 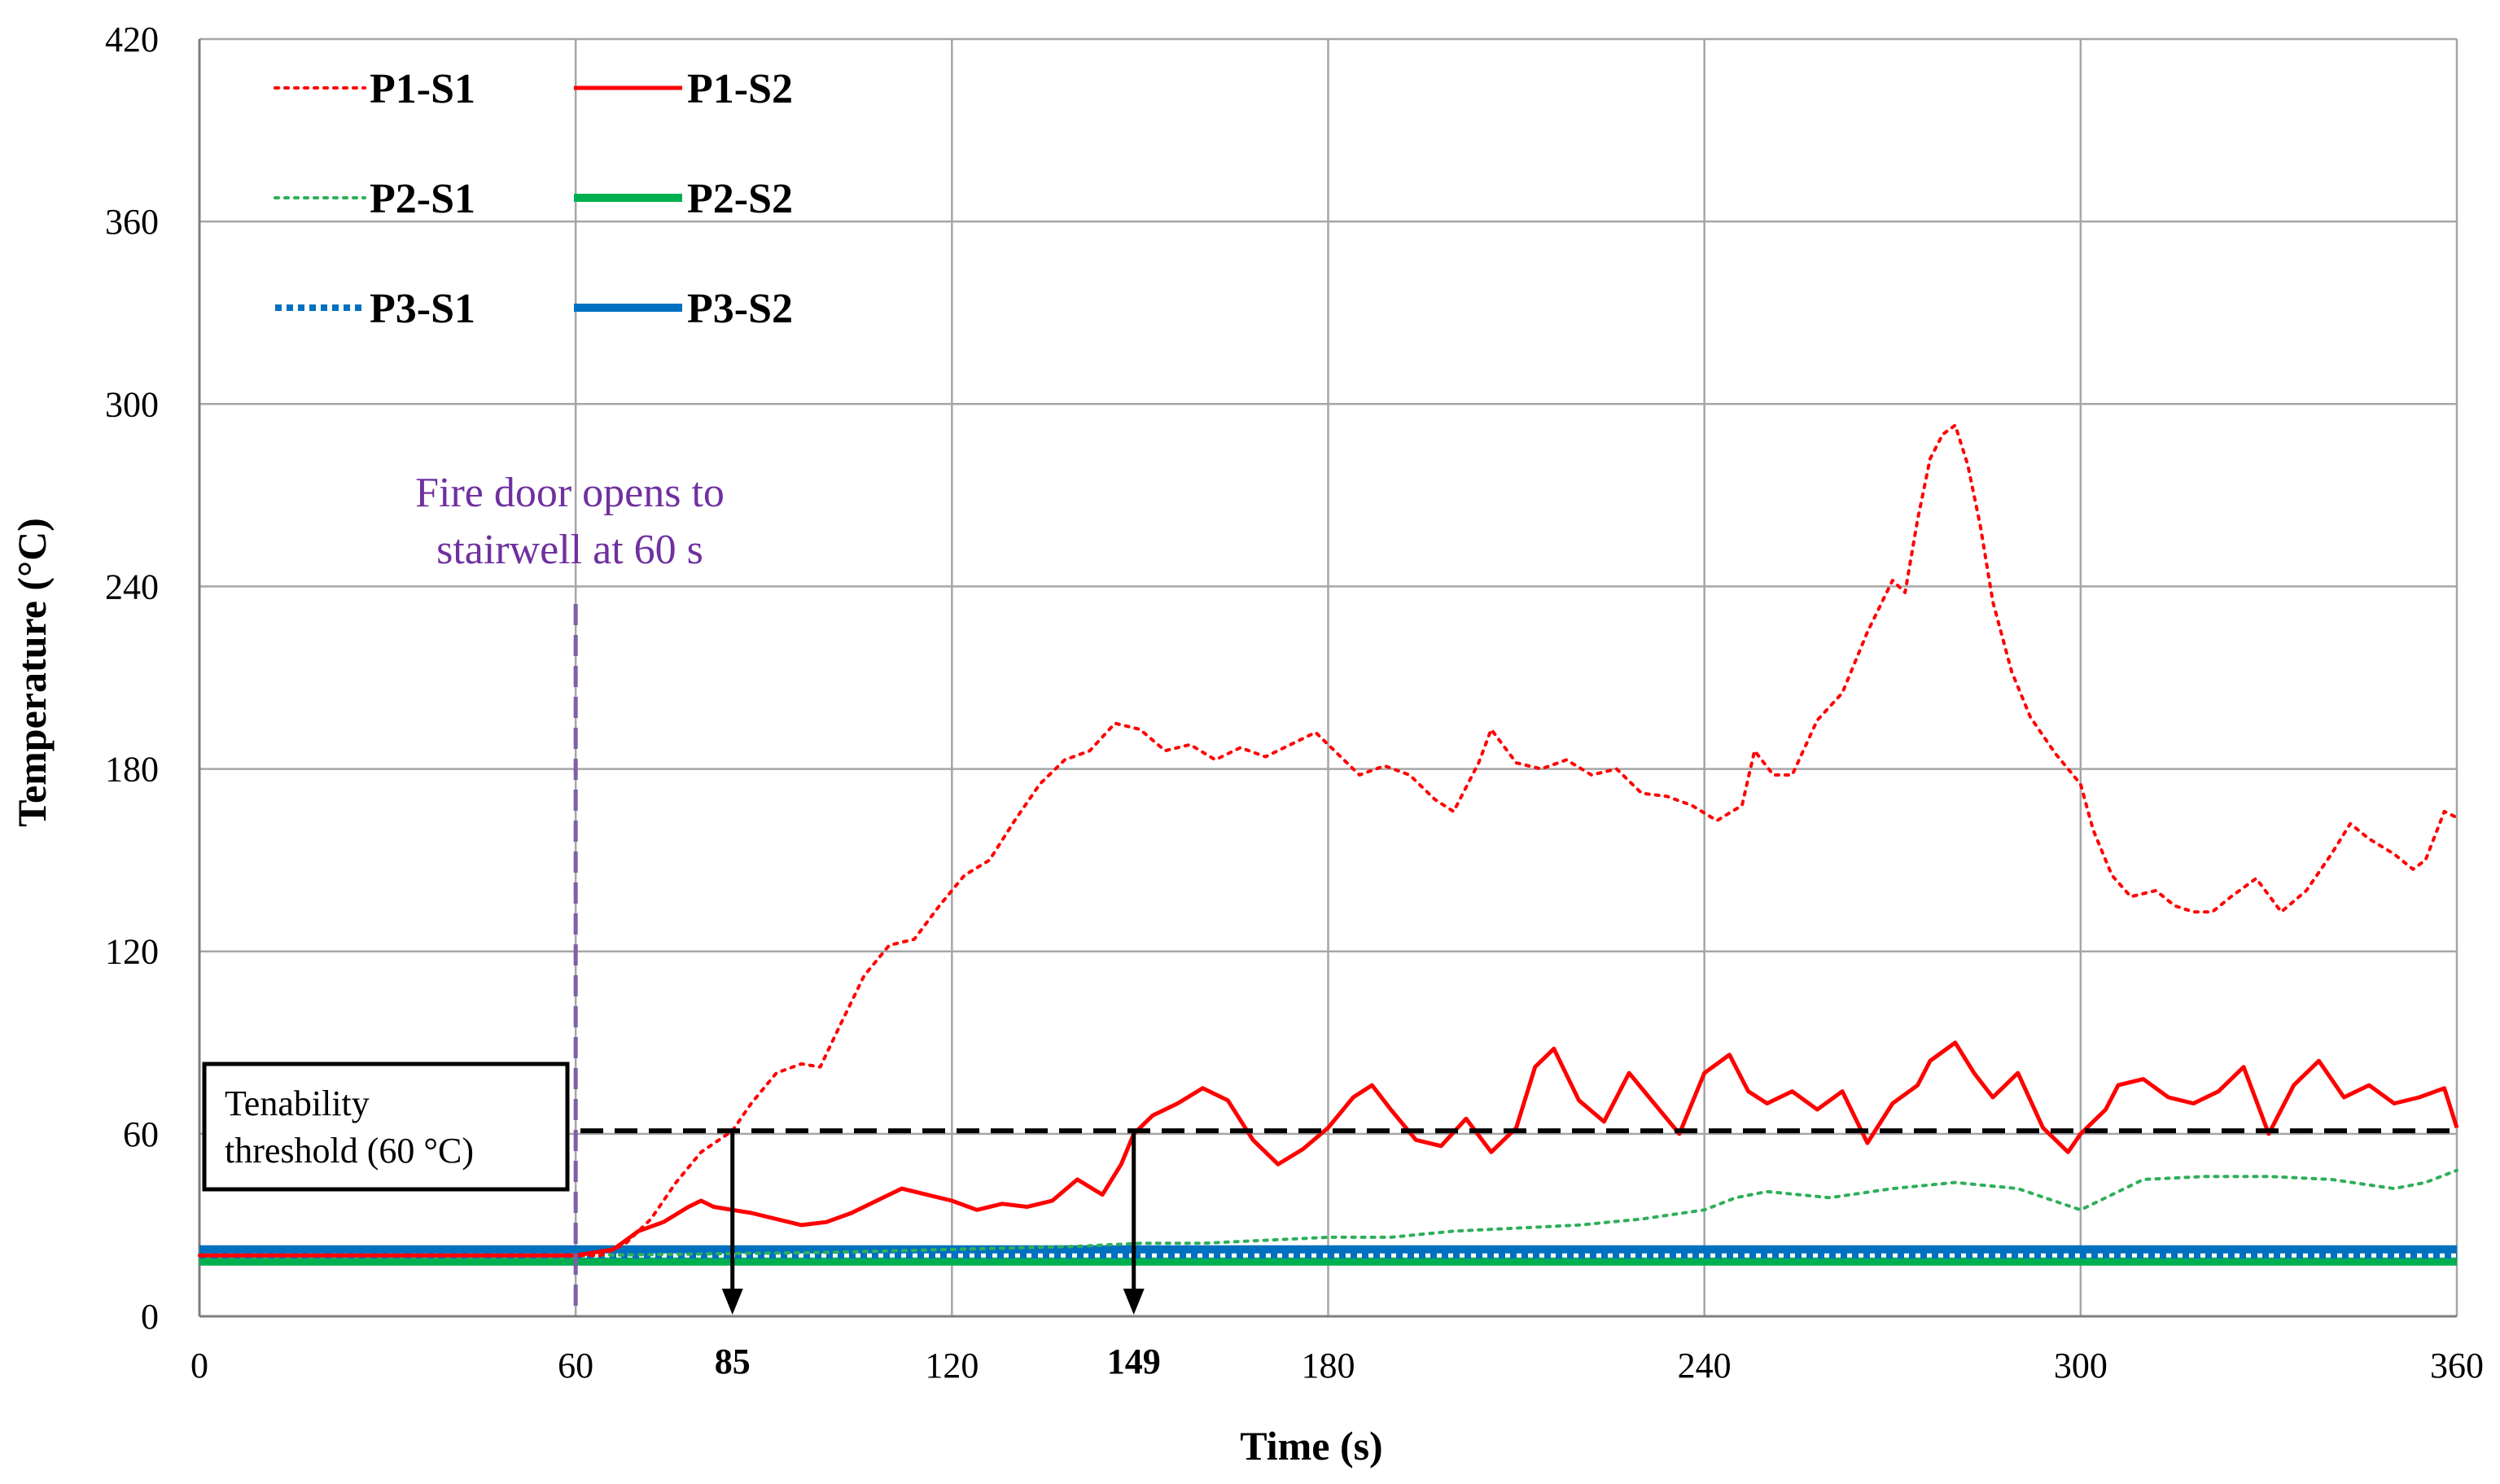 What do you see at coordinates (1134, 1361) in the screenshot?
I see `marker-label-149: 149` at bounding box center [1134, 1361].